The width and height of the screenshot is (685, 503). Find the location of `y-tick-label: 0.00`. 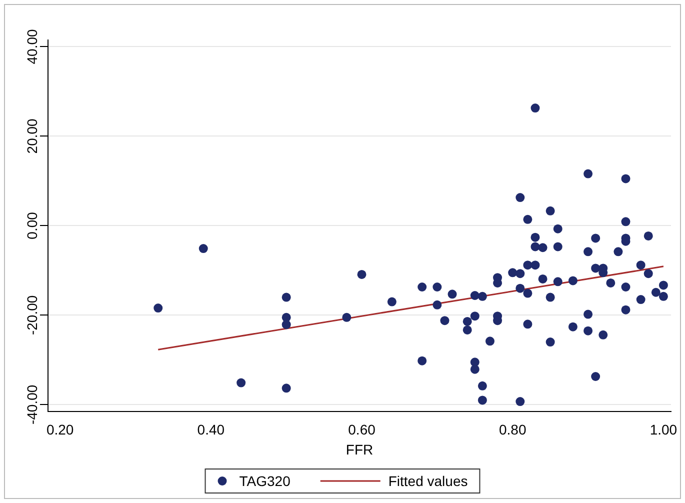

y-tick-label: 0.00 is located at coordinates (32, 226).